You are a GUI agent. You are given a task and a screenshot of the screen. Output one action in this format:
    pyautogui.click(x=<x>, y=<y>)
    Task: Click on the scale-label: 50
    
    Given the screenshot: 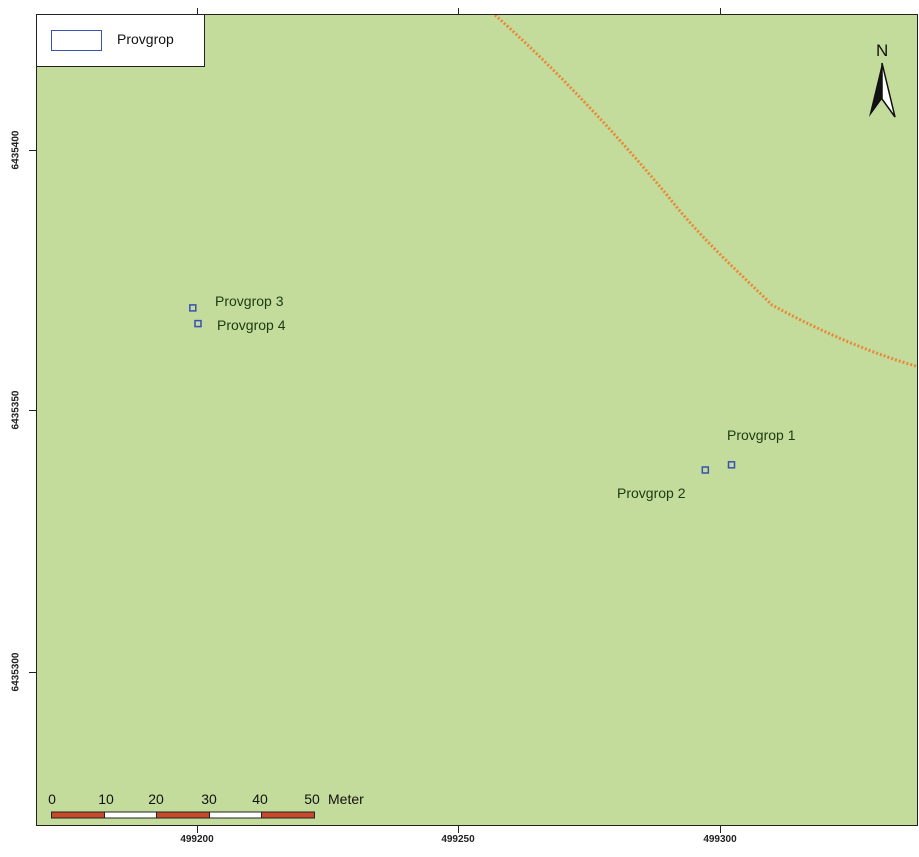 What is the action you would take?
    pyautogui.click(x=312, y=799)
    